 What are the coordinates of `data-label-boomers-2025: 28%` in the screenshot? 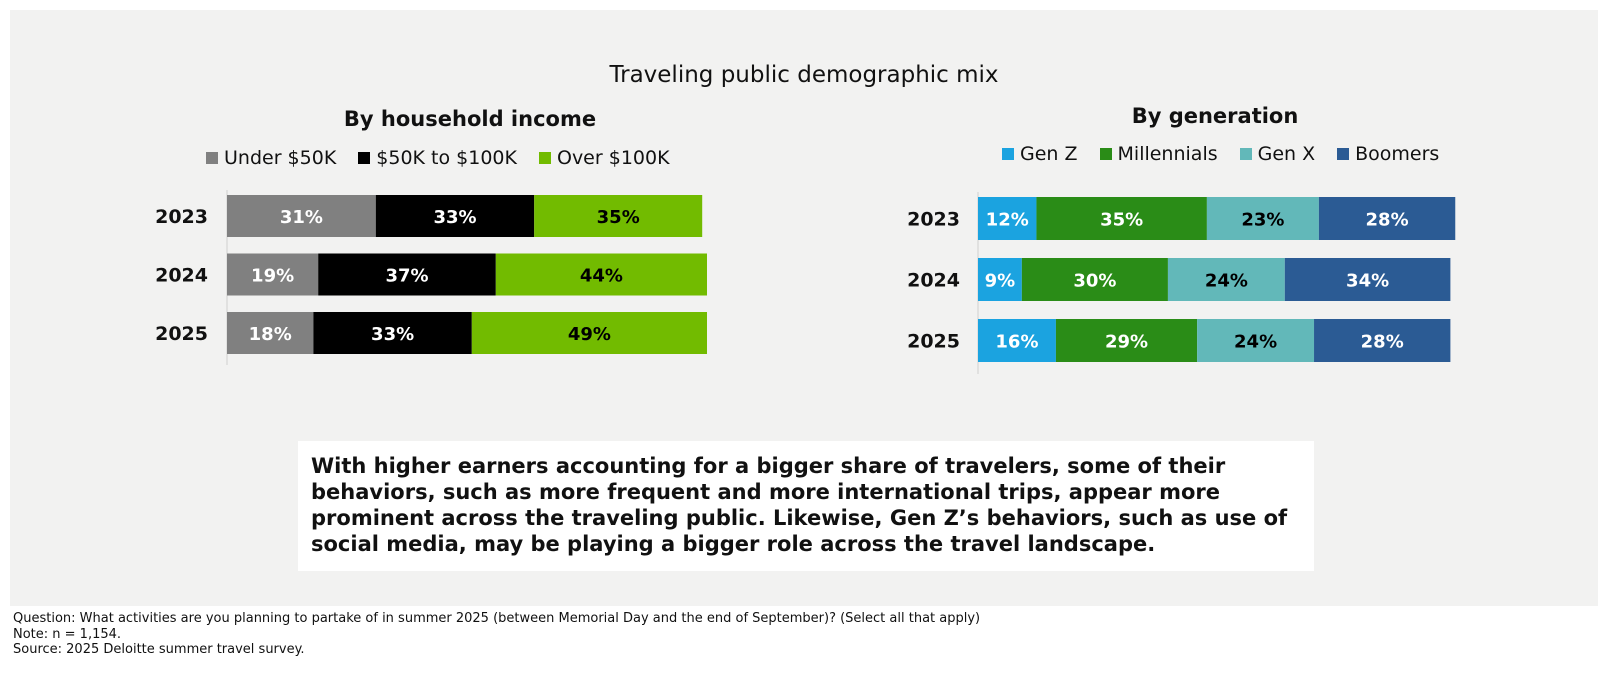 It's located at (1382, 342).